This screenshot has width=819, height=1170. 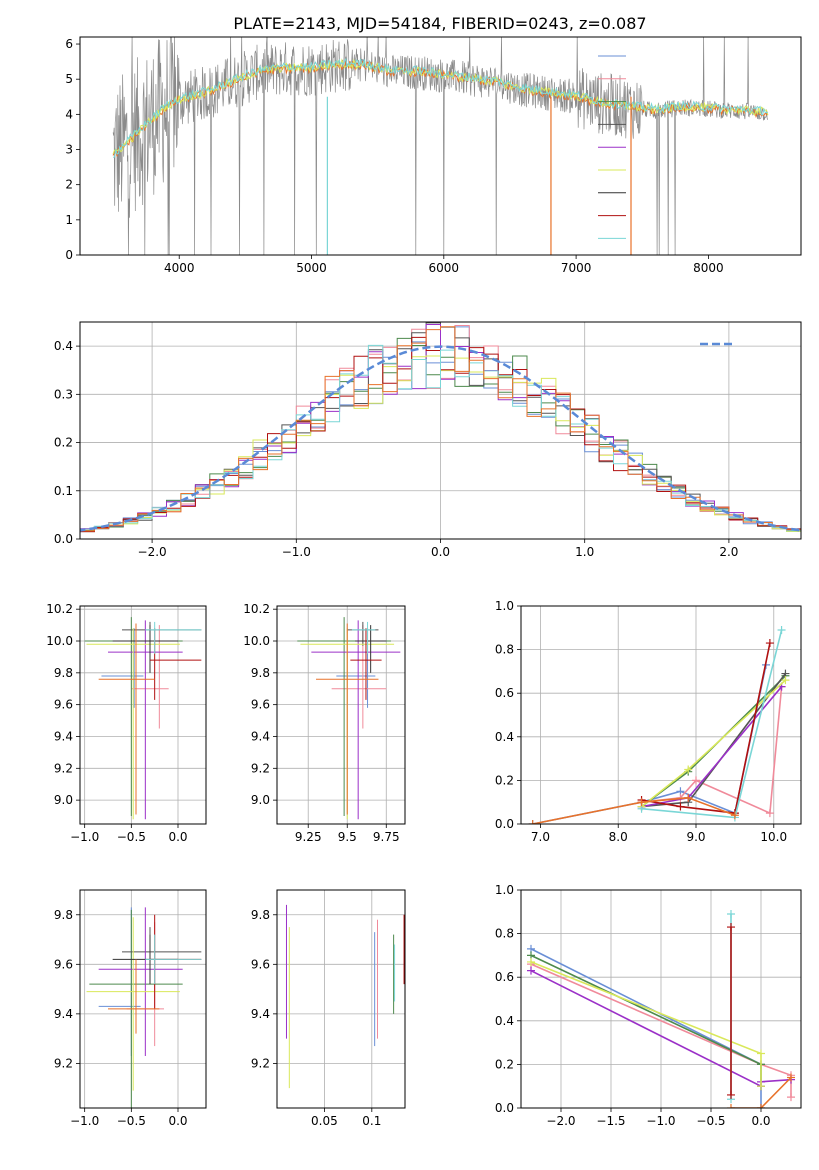 I want to click on y-tick-label: 10.2, so click(x=59, y=609).